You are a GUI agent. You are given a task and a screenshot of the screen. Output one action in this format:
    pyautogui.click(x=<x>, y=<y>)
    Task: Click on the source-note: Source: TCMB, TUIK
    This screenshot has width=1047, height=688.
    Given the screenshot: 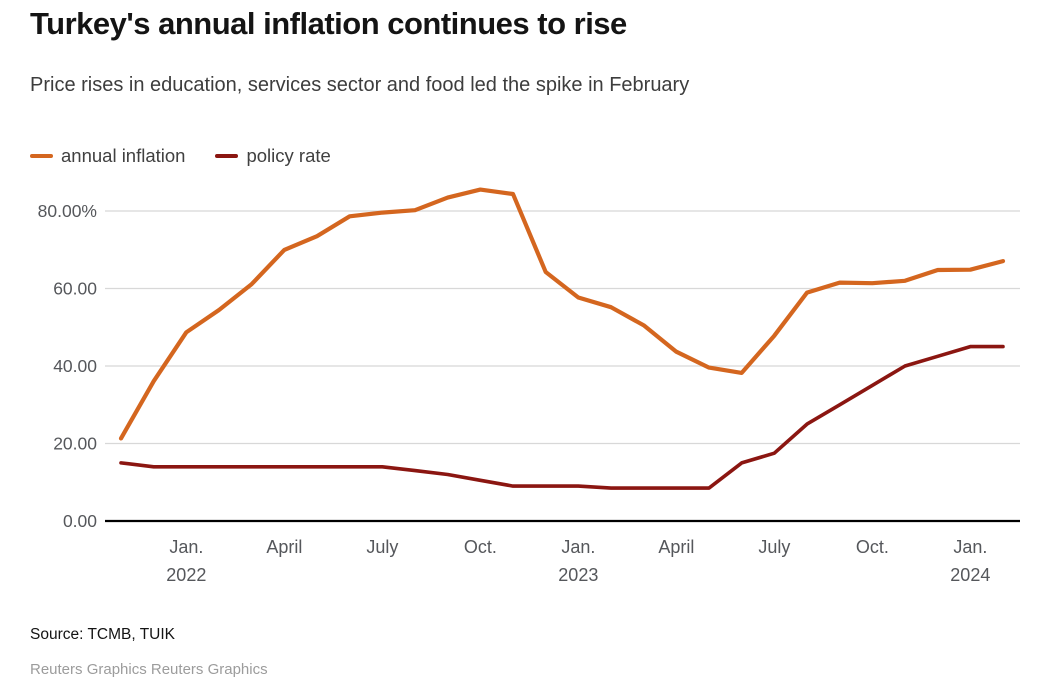 What is the action you would take?
    pyautogui.click(x=102, y=634)
    